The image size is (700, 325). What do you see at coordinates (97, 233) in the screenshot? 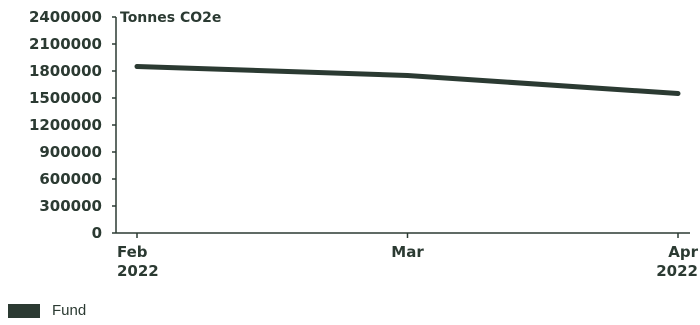
I see `y-tick-label: 0` at bounding box center [97, 233].